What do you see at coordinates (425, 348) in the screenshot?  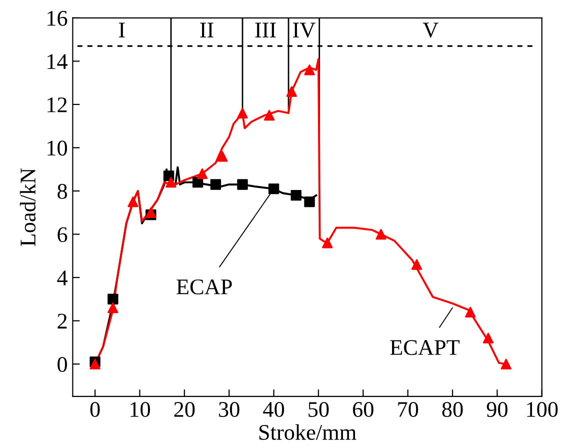 I see `annotation: ECAPT` at bounding box center [425, 348].